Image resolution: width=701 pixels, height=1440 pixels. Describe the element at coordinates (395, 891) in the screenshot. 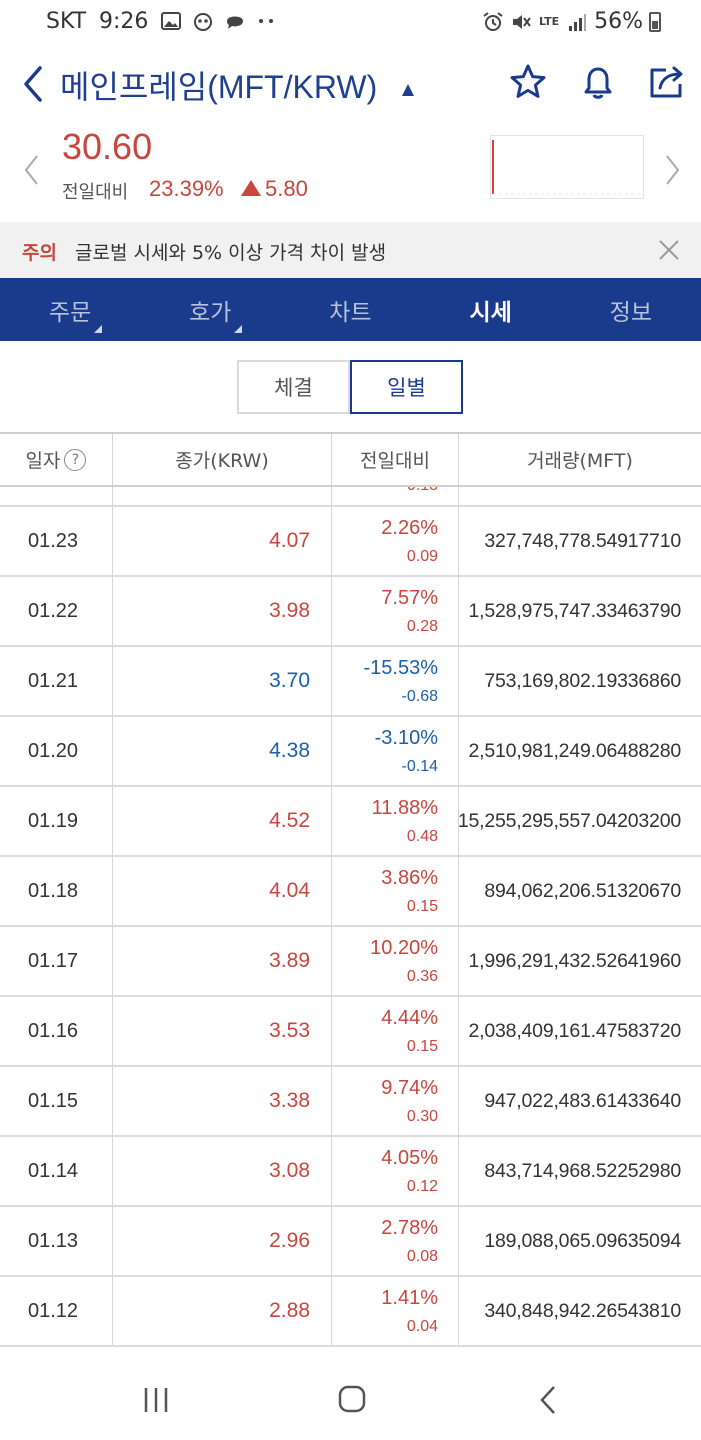

I see `row-change: 3.86% 0.15` at that location.